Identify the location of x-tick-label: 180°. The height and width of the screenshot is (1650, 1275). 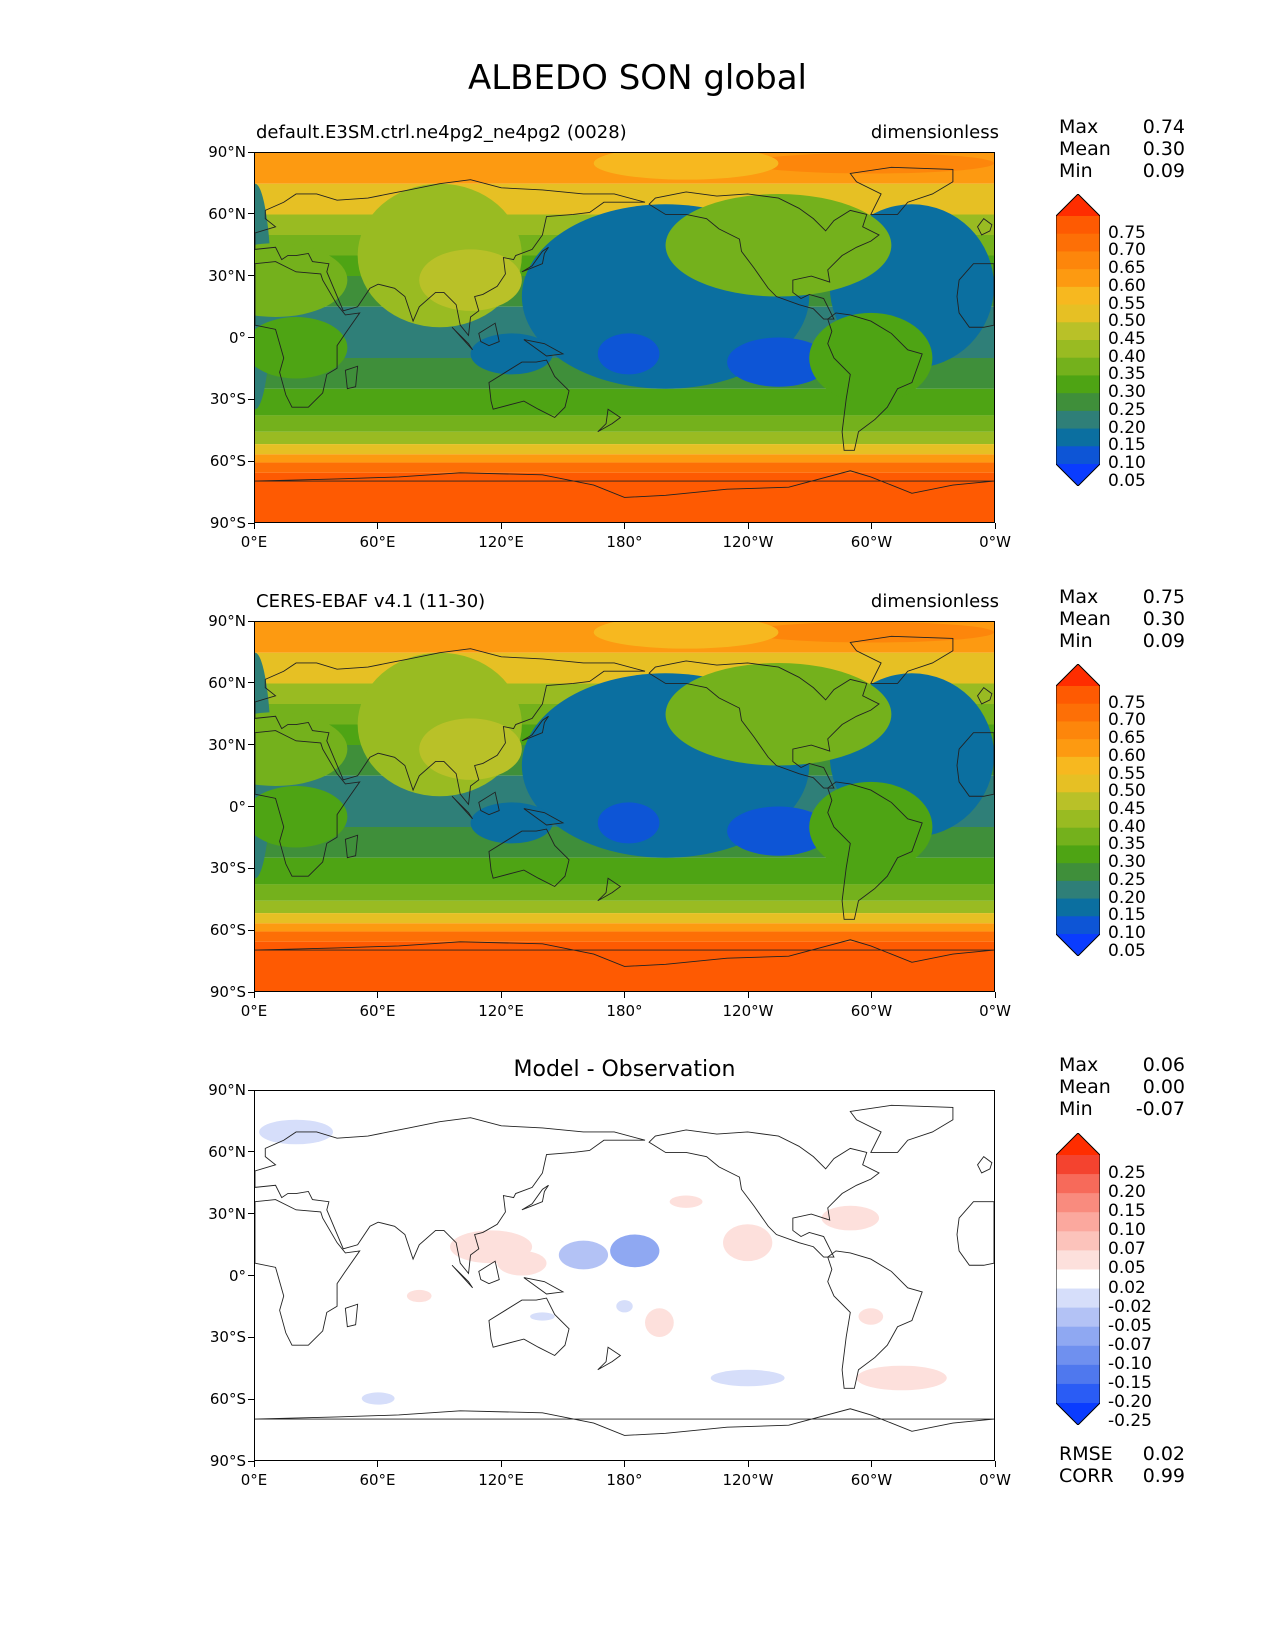
(624, 542).